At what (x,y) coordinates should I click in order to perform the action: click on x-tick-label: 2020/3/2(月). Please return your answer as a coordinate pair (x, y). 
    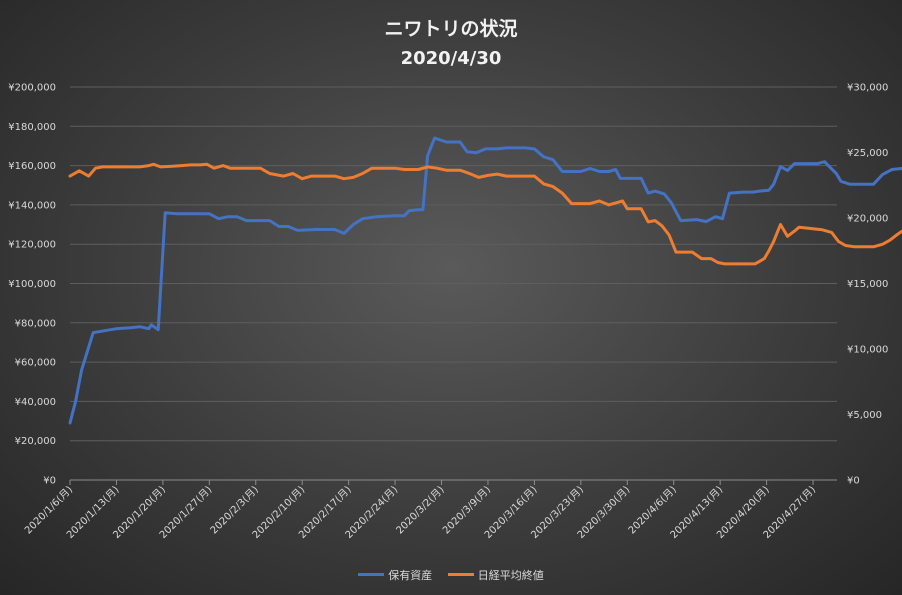
    Looking at the image, I should click on (420, 510).